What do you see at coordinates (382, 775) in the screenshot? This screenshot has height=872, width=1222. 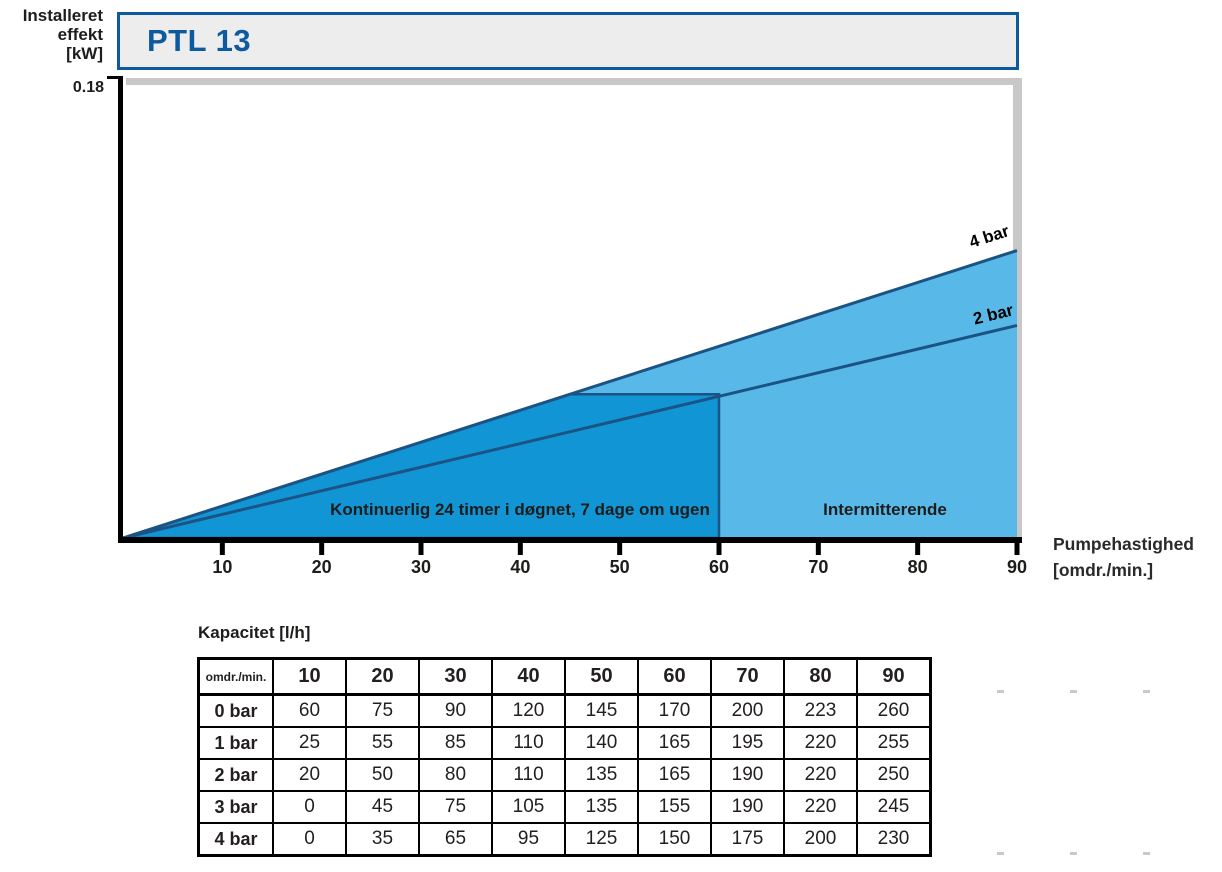 I see `capacity-value-cell: 50` at bounding box center [382, 775].